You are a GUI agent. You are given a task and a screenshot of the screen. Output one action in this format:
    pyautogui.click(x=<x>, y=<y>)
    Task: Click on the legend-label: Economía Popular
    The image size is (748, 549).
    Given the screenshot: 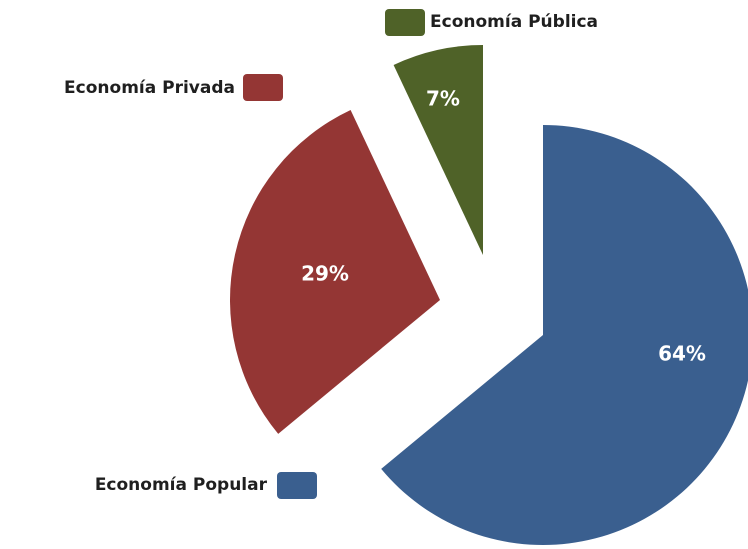 What is the action you would take?
    pyautogui.click(x=181, y=485)
    